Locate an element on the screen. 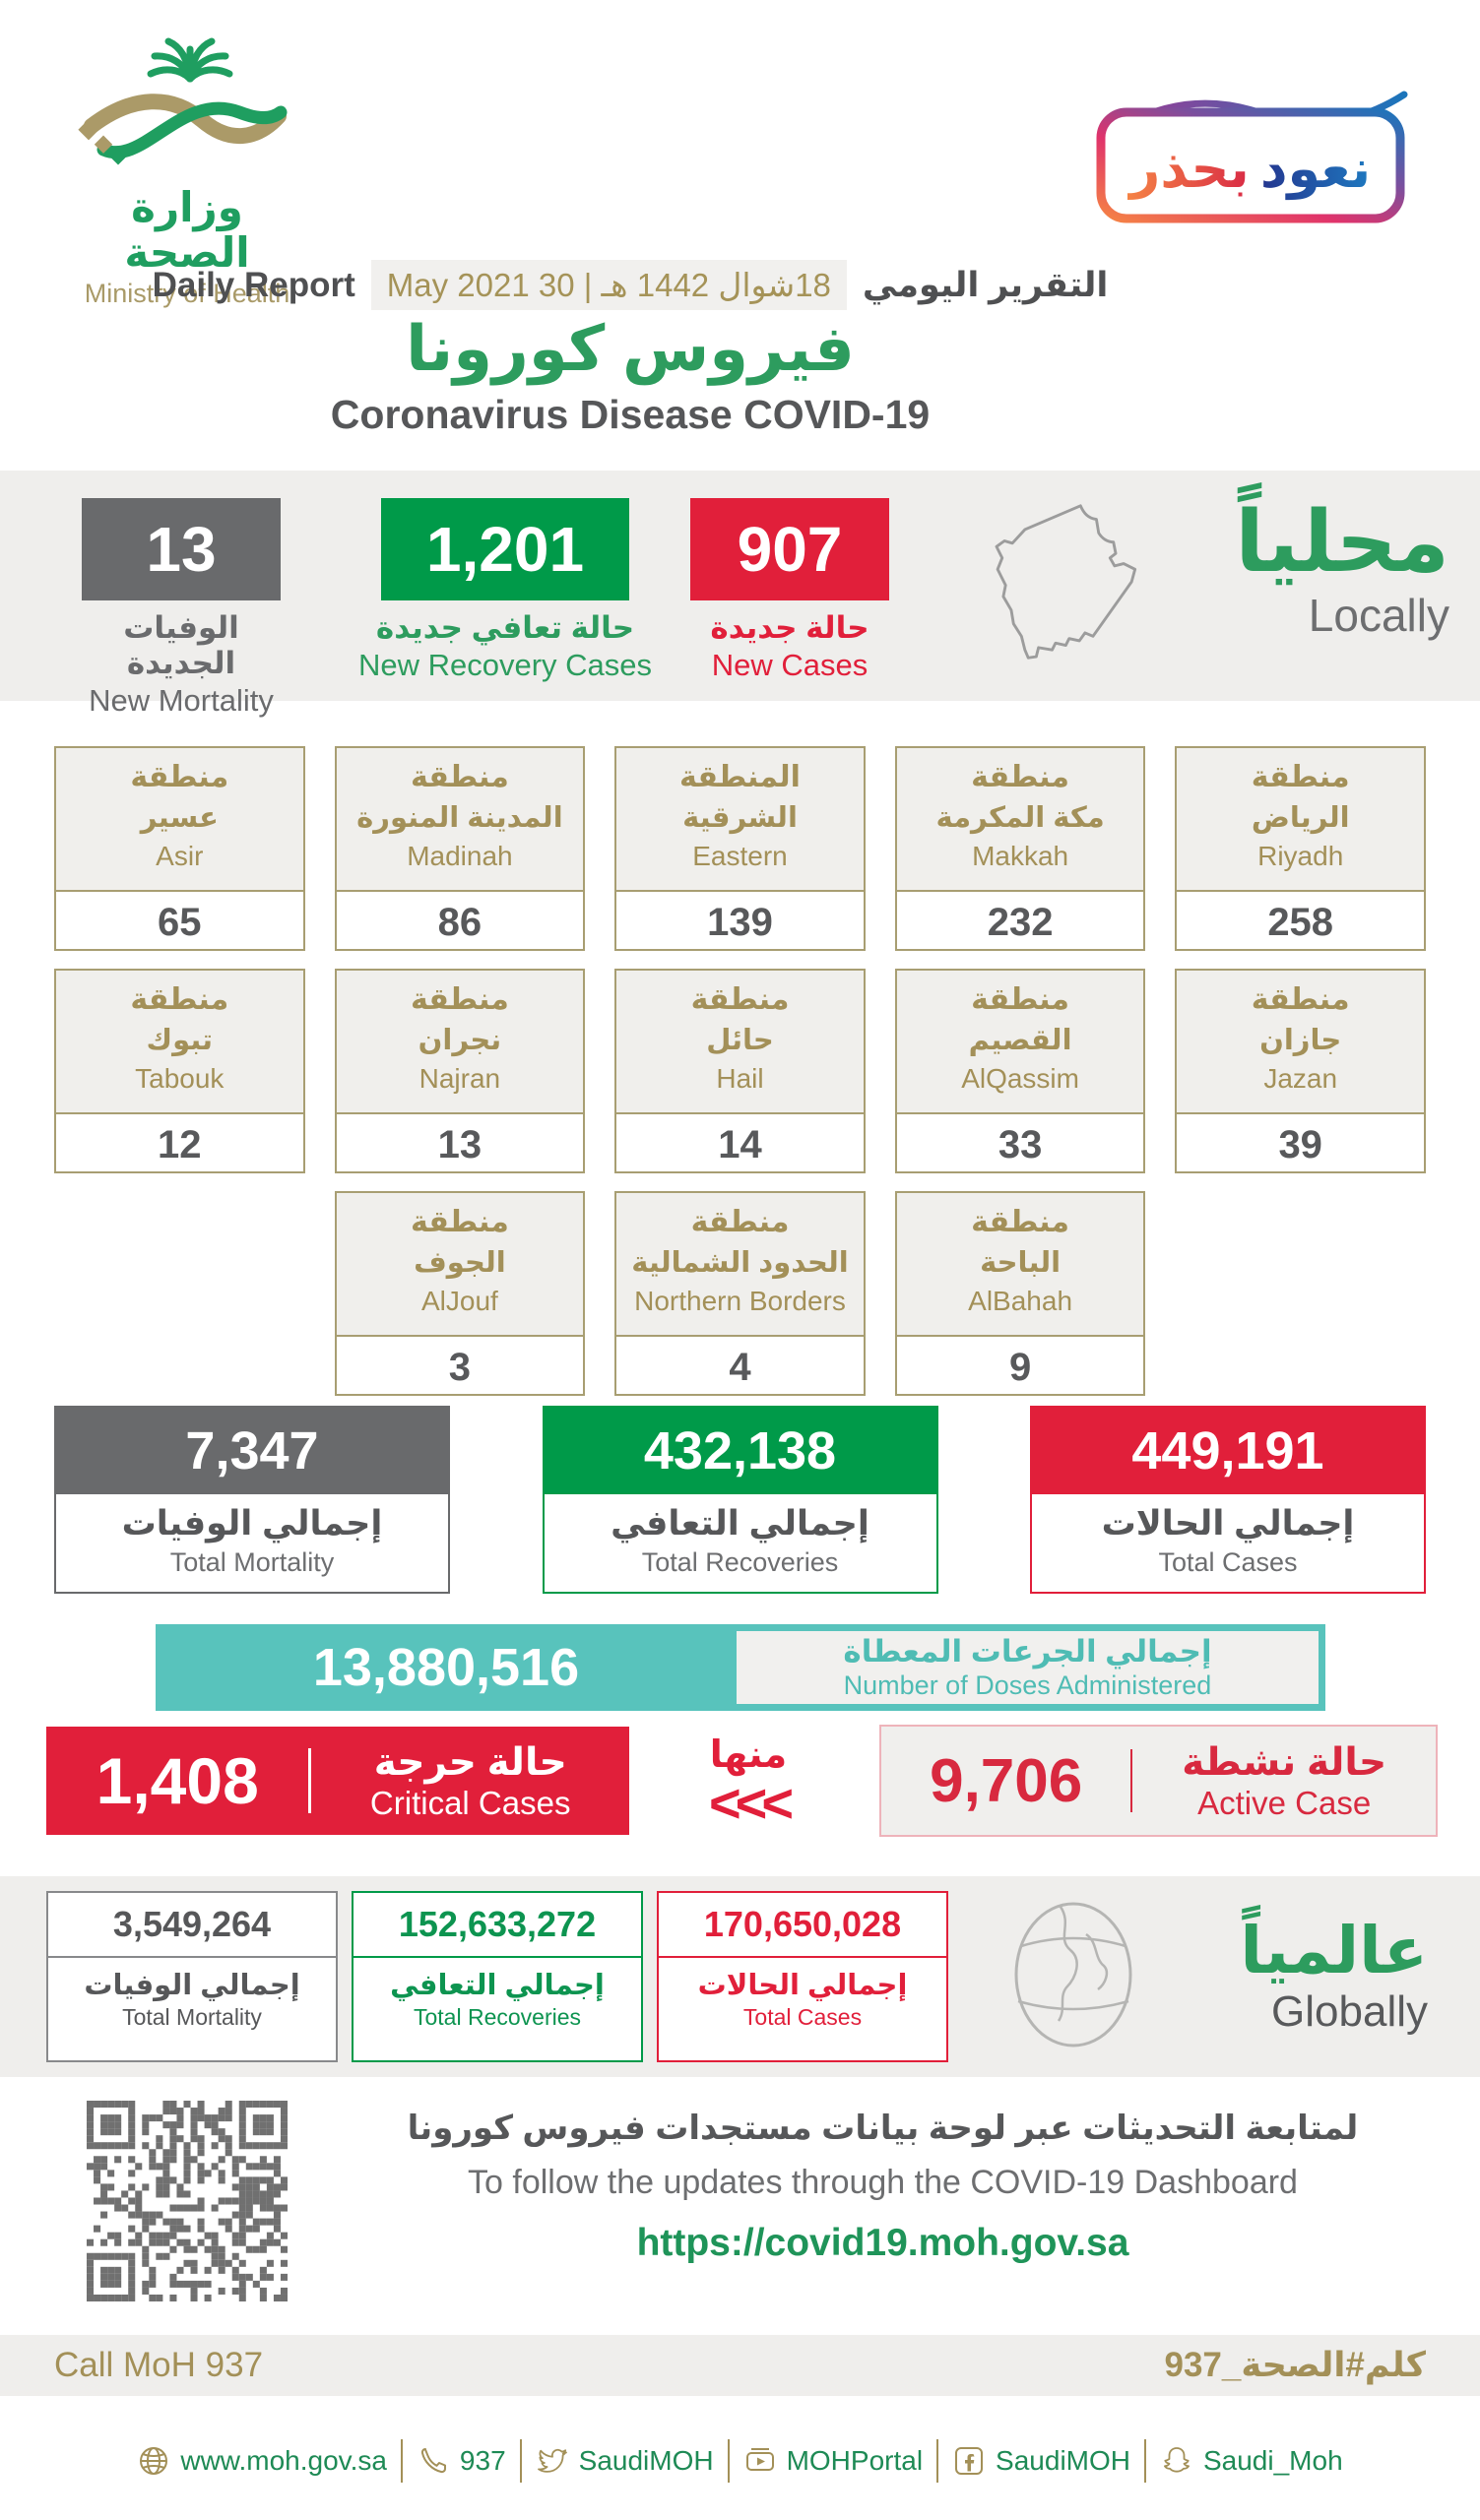  region-box-riyadh: منطقة الرياض Riyadh 258 is located at coordinates (1300, 848).